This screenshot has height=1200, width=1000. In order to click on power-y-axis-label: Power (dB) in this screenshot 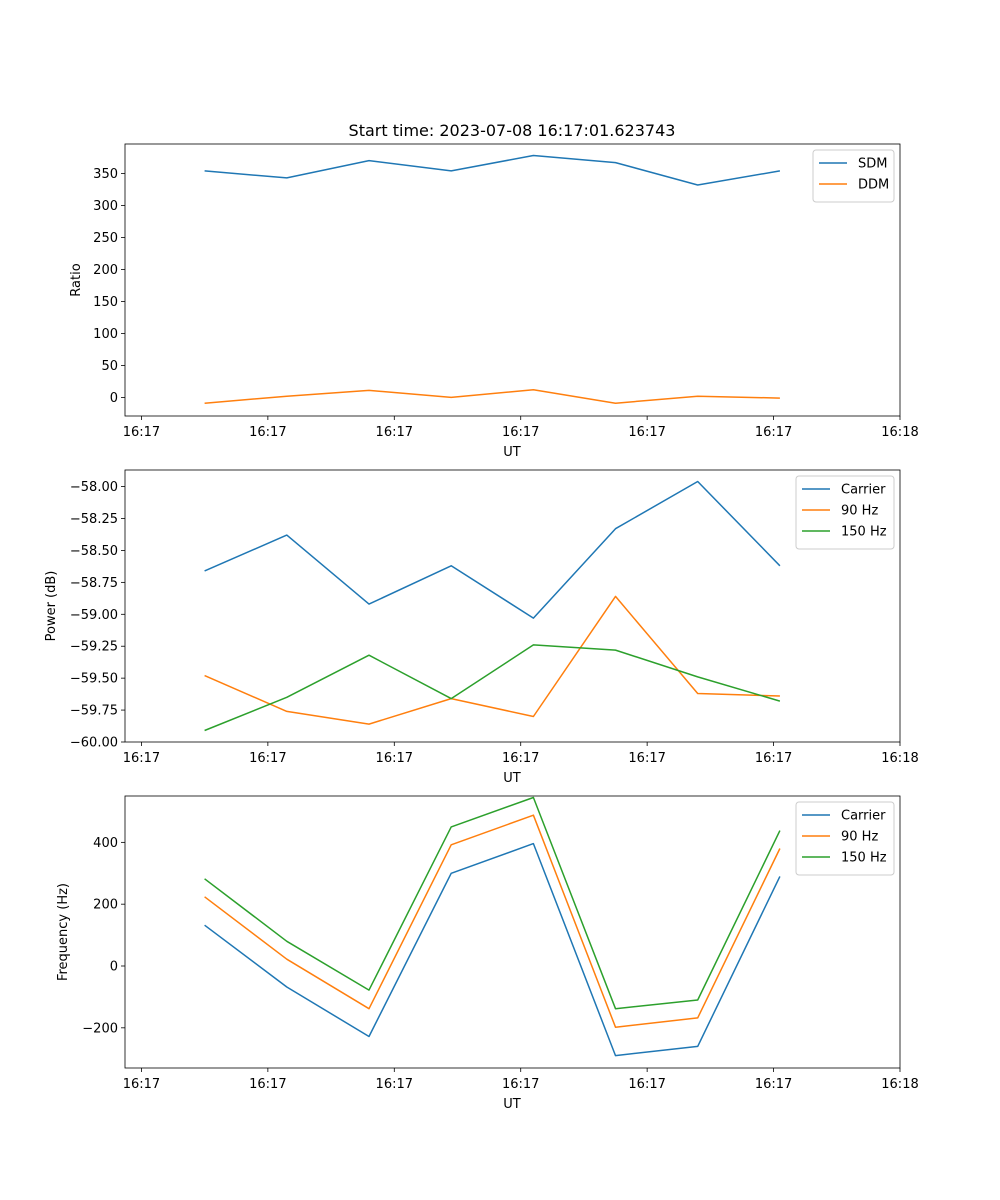, I will do `click(51, 606)`.